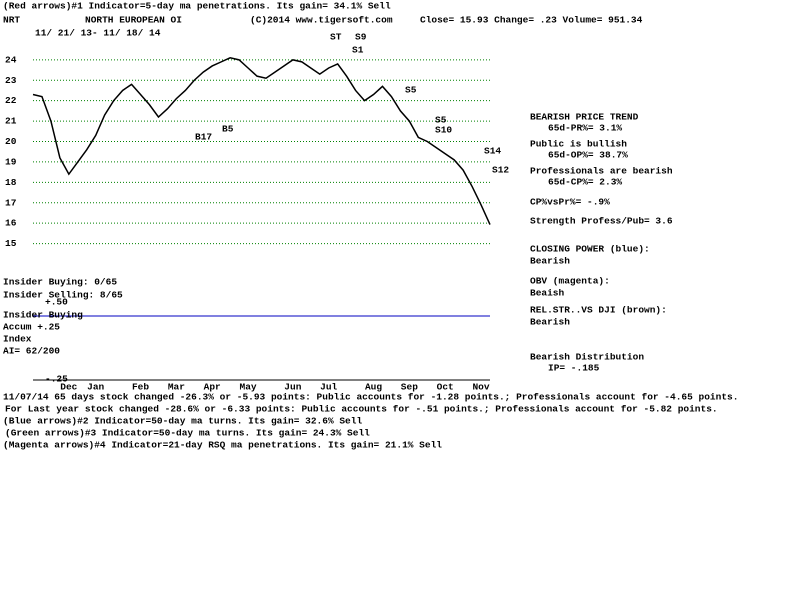  I want to click on x-tick-label: Apr, so click(212, 387).